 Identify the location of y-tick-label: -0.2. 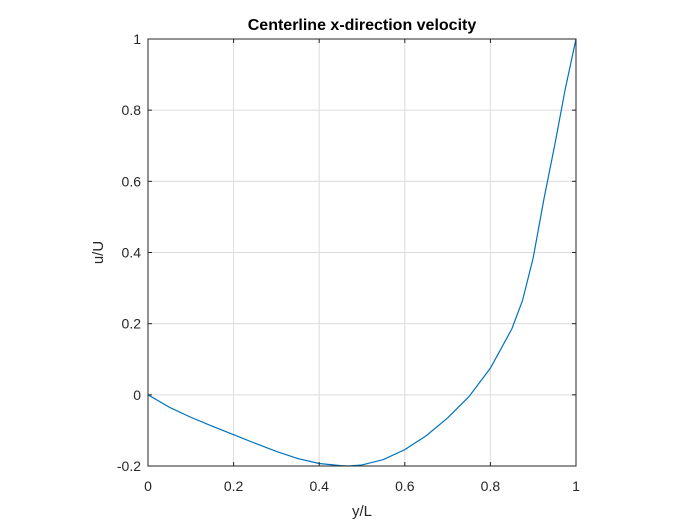
(129, 466).